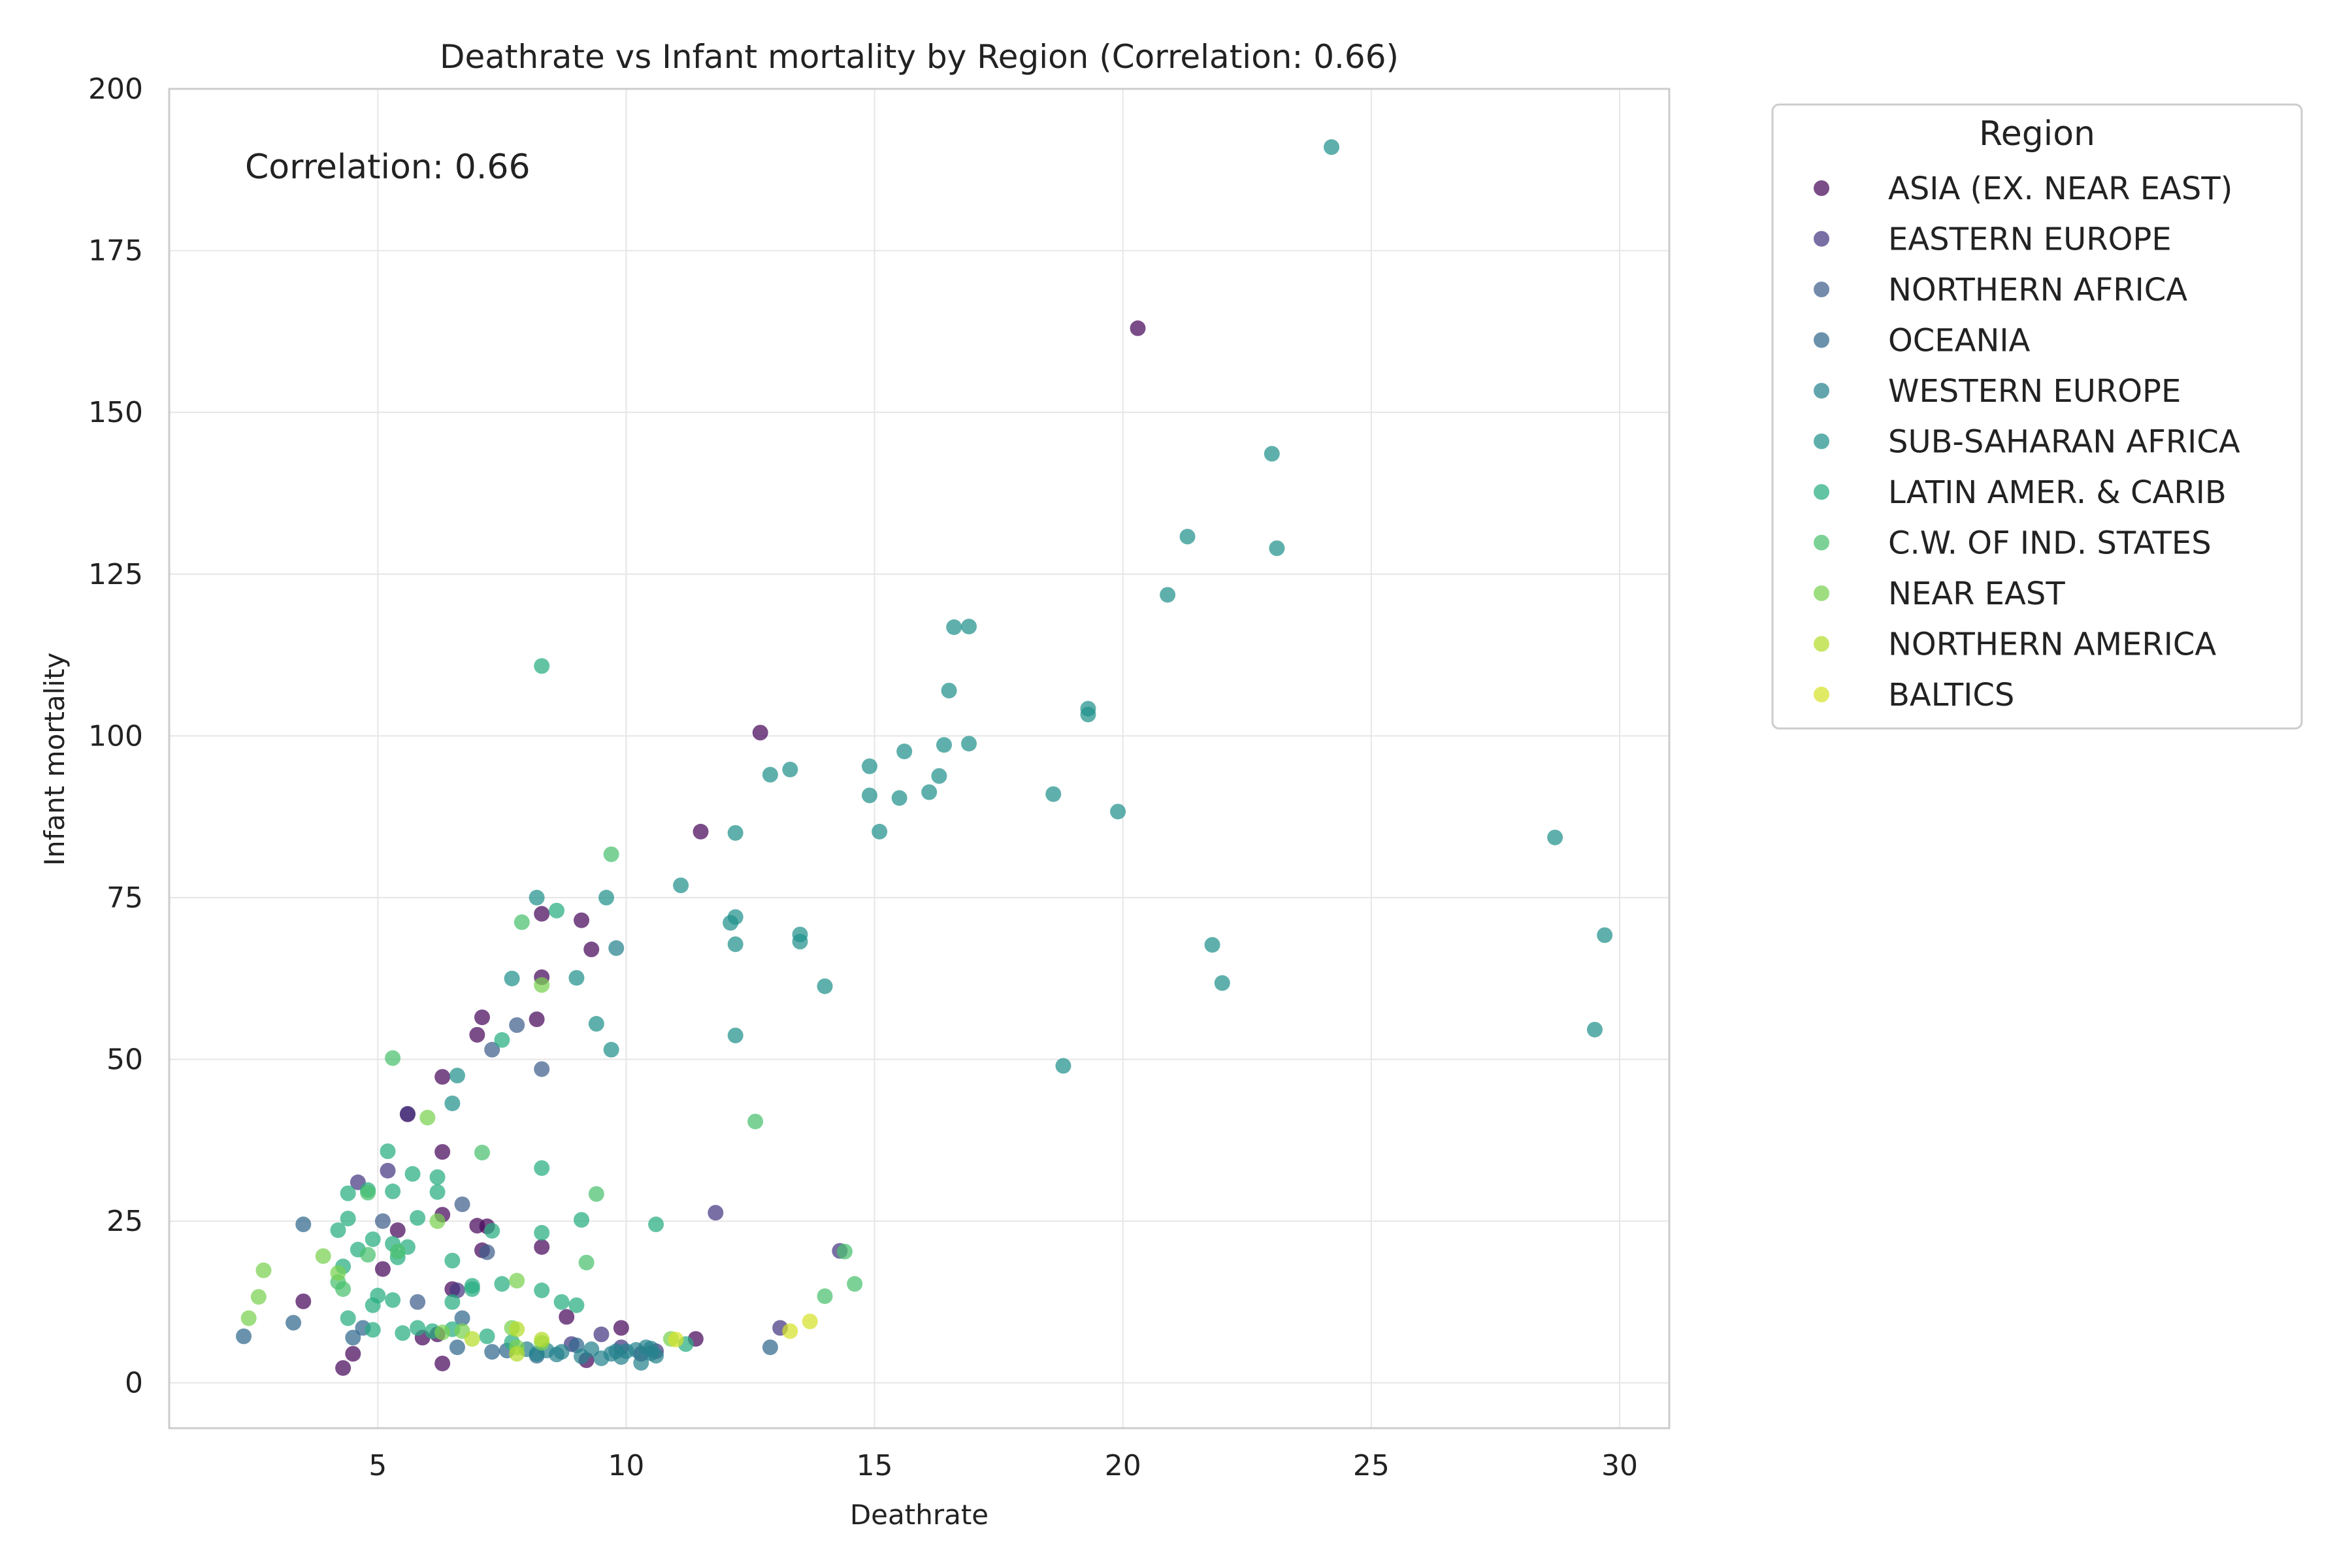 Image resolution: width=2352 pixels, height=1568 pixels. Describe the element at coordinates (1619, 1465) in the screenshot. I see `x-tick-label: 30` at that location.